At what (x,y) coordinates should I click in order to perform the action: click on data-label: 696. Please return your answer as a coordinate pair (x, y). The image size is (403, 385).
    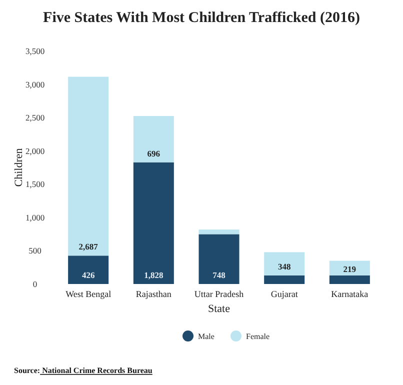
    Looking at the image, I should click on (153, 153).